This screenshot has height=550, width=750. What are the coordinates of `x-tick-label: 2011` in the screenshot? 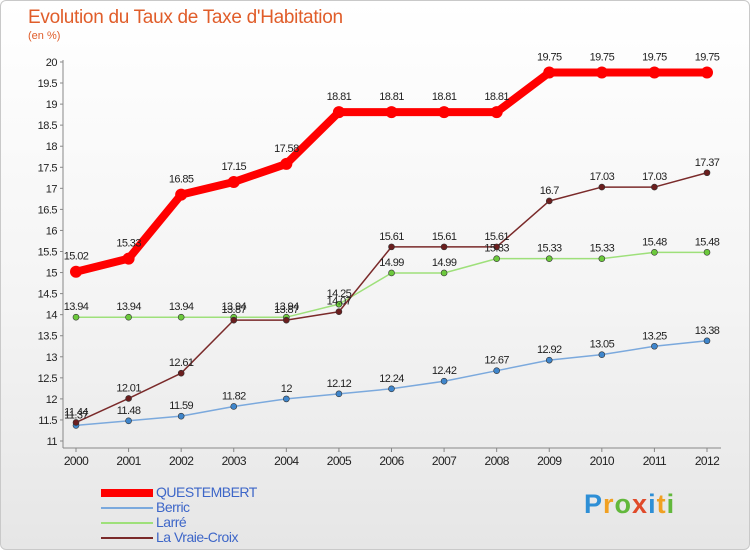 It's located at (655, 461).